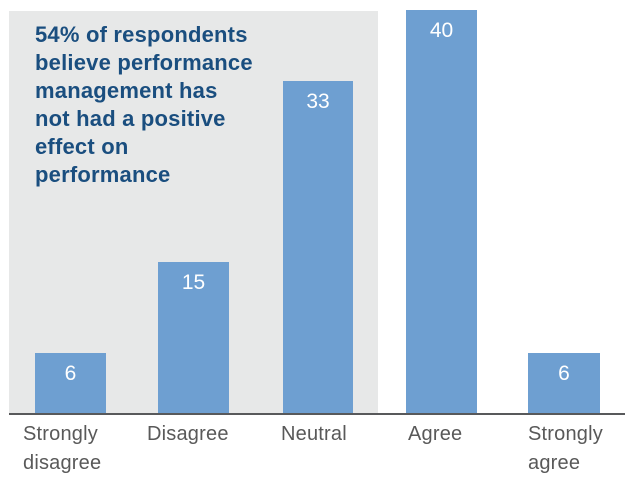  What do you see at coordinates (565, 448) in the screenshot?
I see `x-axis-label-strongly-agree: Strongly agree` at bounding box center [565, 448].